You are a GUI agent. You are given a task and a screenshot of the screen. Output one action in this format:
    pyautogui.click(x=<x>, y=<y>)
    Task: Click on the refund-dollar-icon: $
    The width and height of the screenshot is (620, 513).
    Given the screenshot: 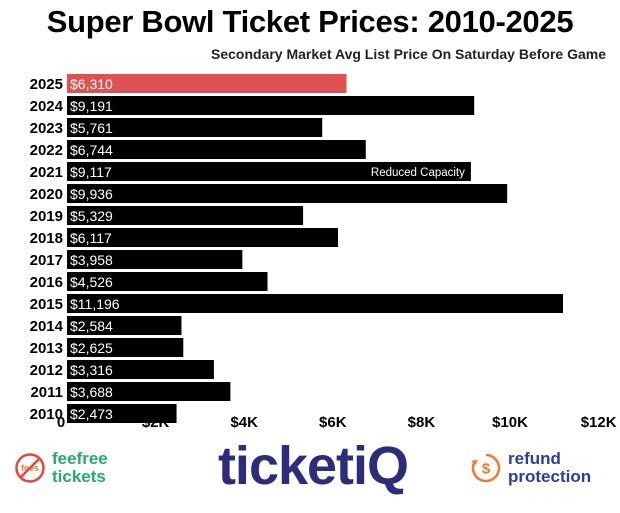 What is the action you would take?
    pyautogui.click(x=486, y=468)
    